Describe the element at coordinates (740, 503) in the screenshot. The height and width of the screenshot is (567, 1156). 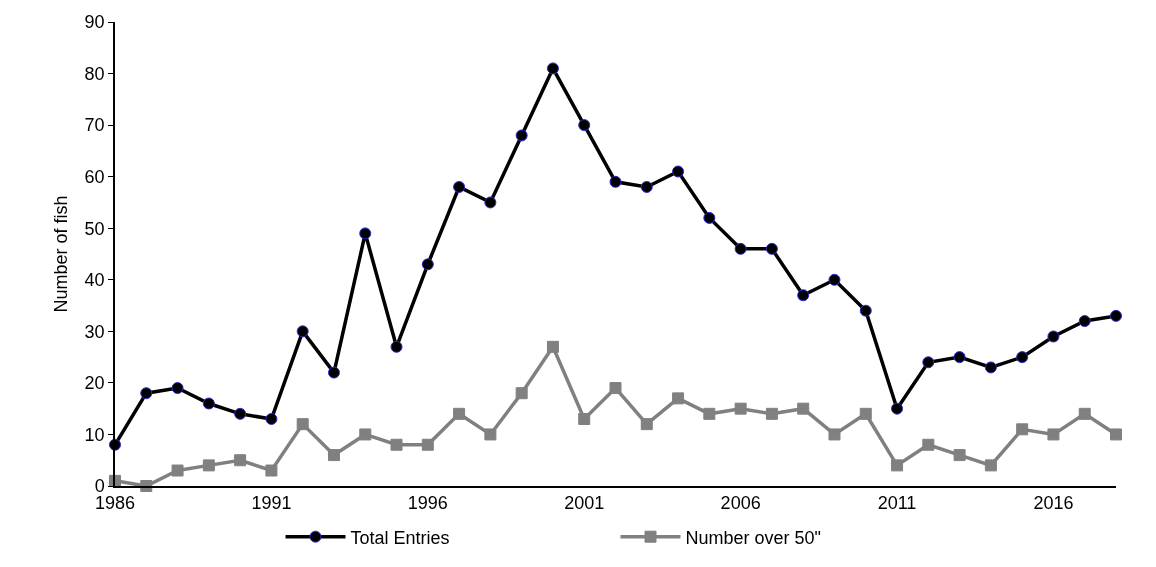
I see `x-tick-label: 2006` at that location.